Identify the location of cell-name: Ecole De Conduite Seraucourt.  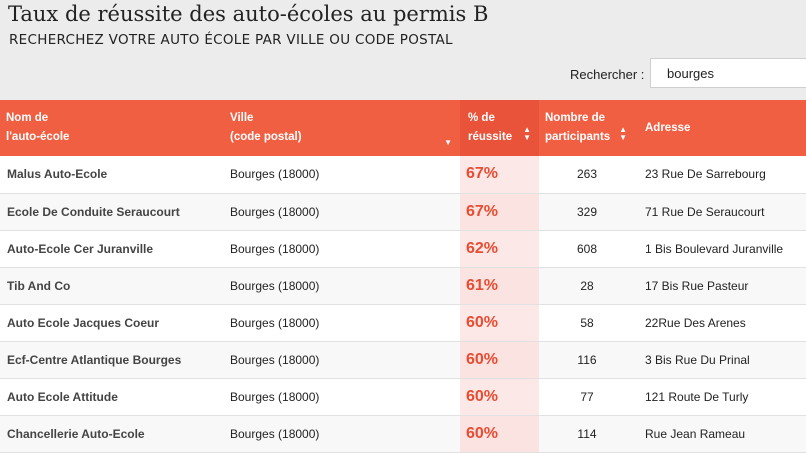
(93, 211).